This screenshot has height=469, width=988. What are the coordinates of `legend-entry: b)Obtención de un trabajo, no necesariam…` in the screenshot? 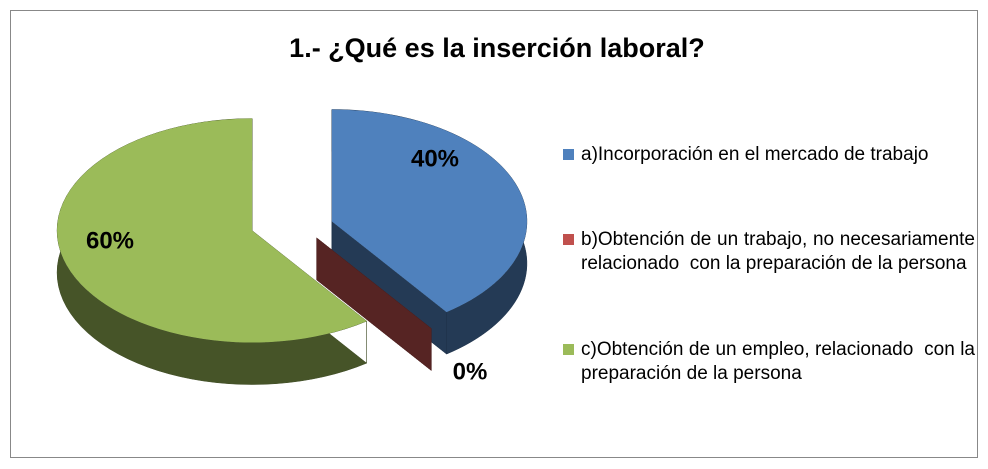 It's located at (769, 252).